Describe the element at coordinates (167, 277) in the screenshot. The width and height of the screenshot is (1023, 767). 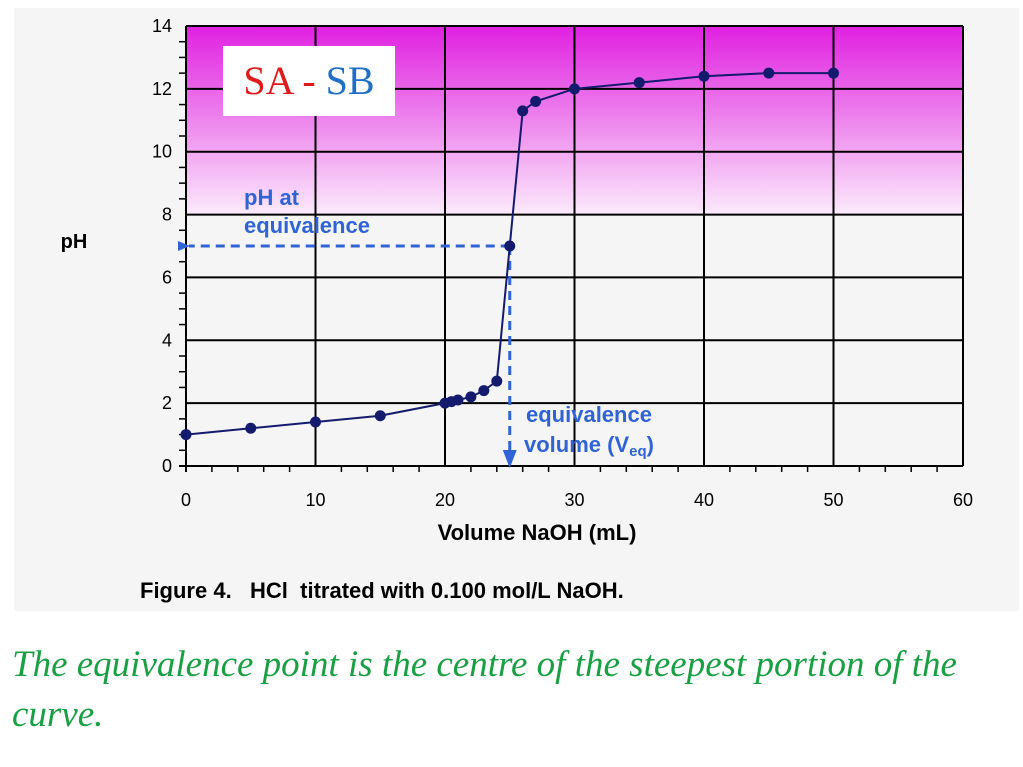
I see `y-tick-label-6: 6` at that location.